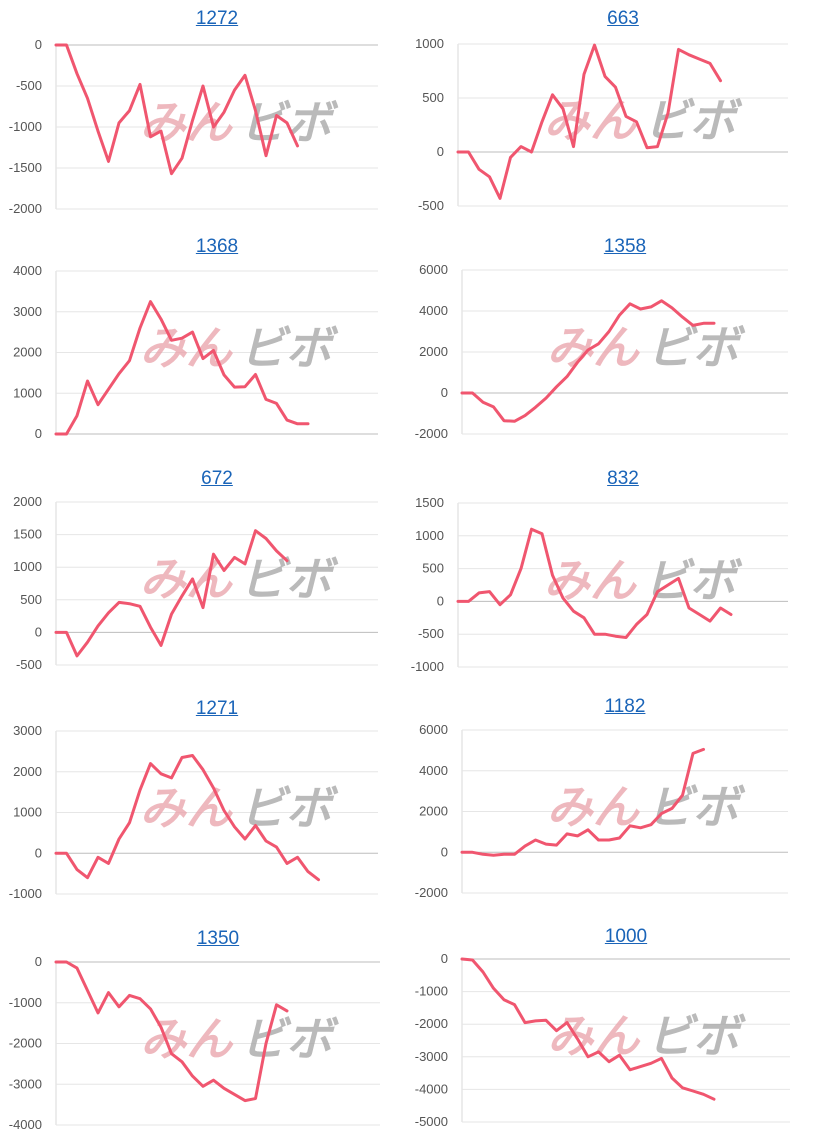  I want to click on chart-title-link: 1271, so click(217, 708).